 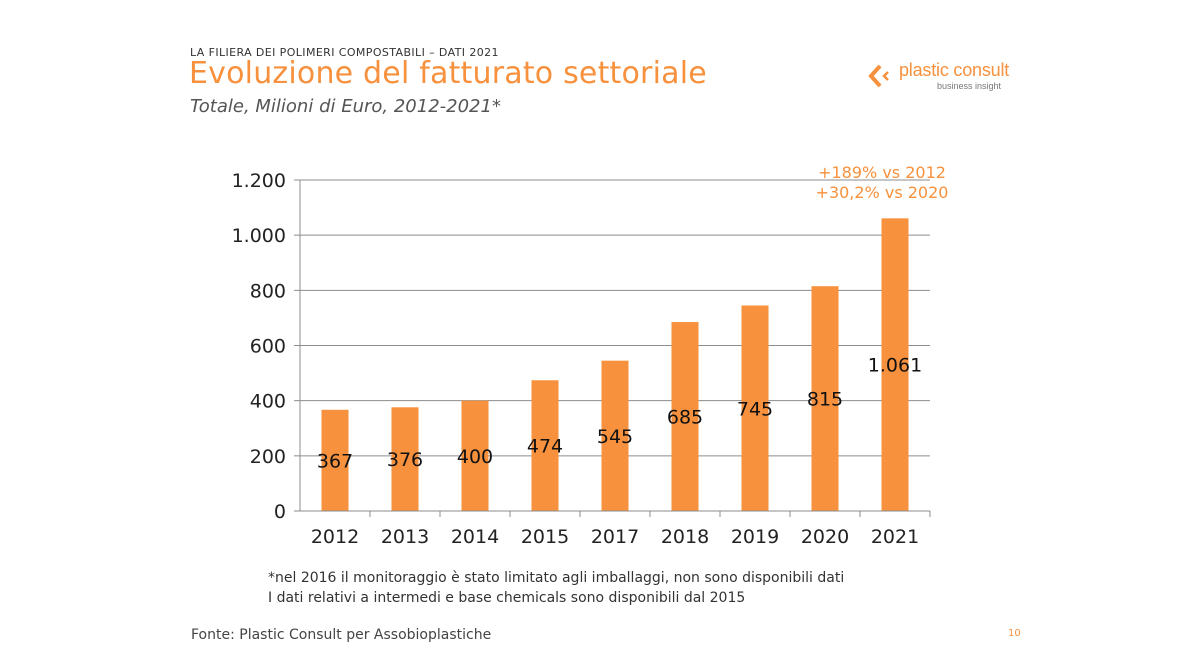 I want to click on bar-2019, so click(x=755, y=408).